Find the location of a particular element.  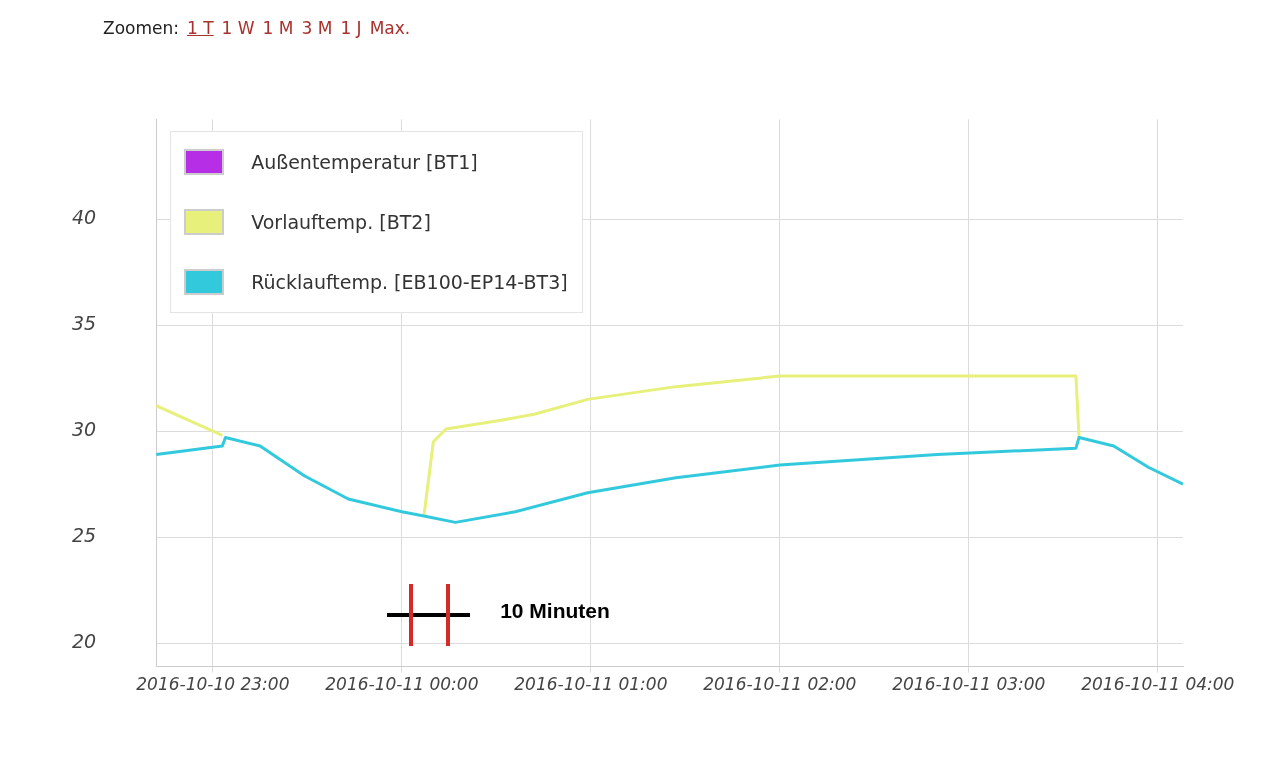

text: 1 T is located at coordinates (200, 28).